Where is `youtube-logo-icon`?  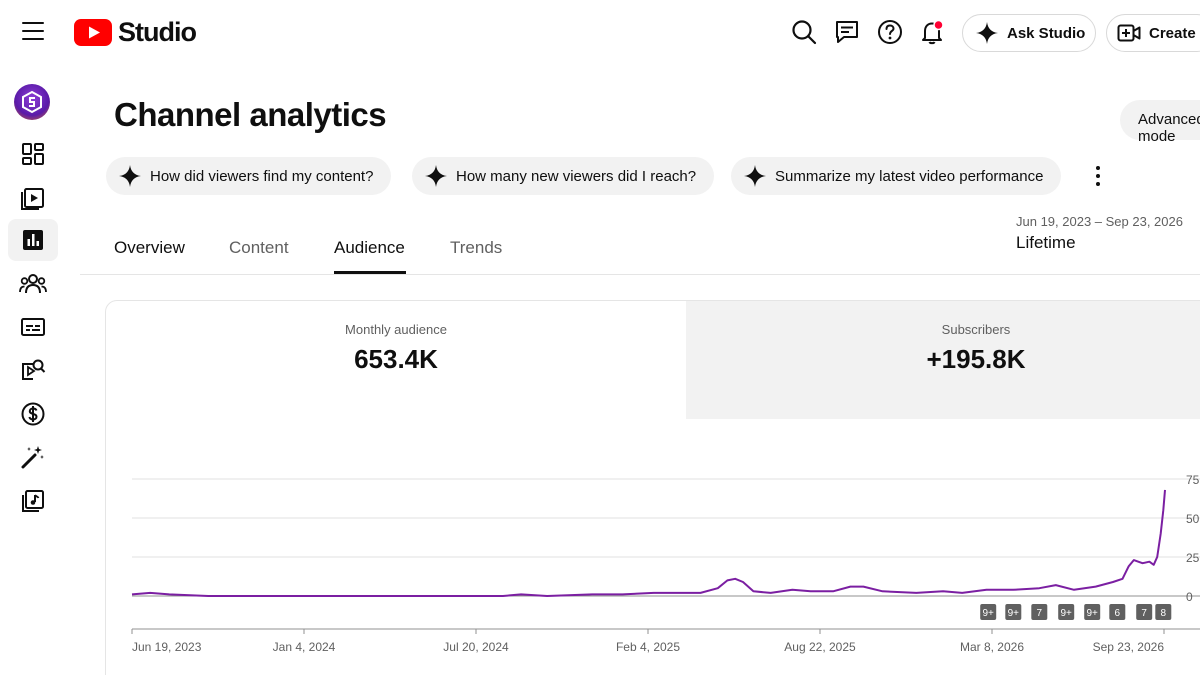
youtube-logo-icon is located at coordinates (93, 32).